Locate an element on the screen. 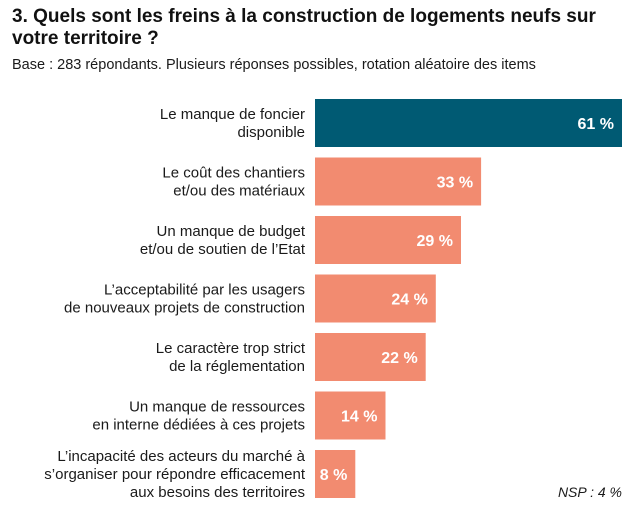 This screenshot has width=640, height=513. category-label-line: L’incapacité des acteurs du marché à is located at coordinates (181, 456).